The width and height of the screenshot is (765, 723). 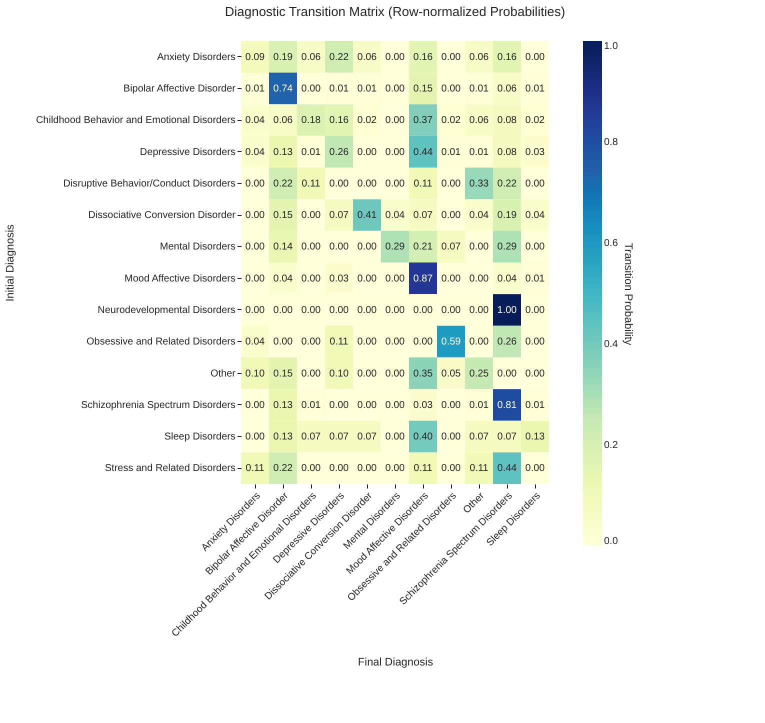 What do you see at coordinates (535, 120) in the screenshot?
I see `data-label: 0.02` at bounding box center [535, 120].